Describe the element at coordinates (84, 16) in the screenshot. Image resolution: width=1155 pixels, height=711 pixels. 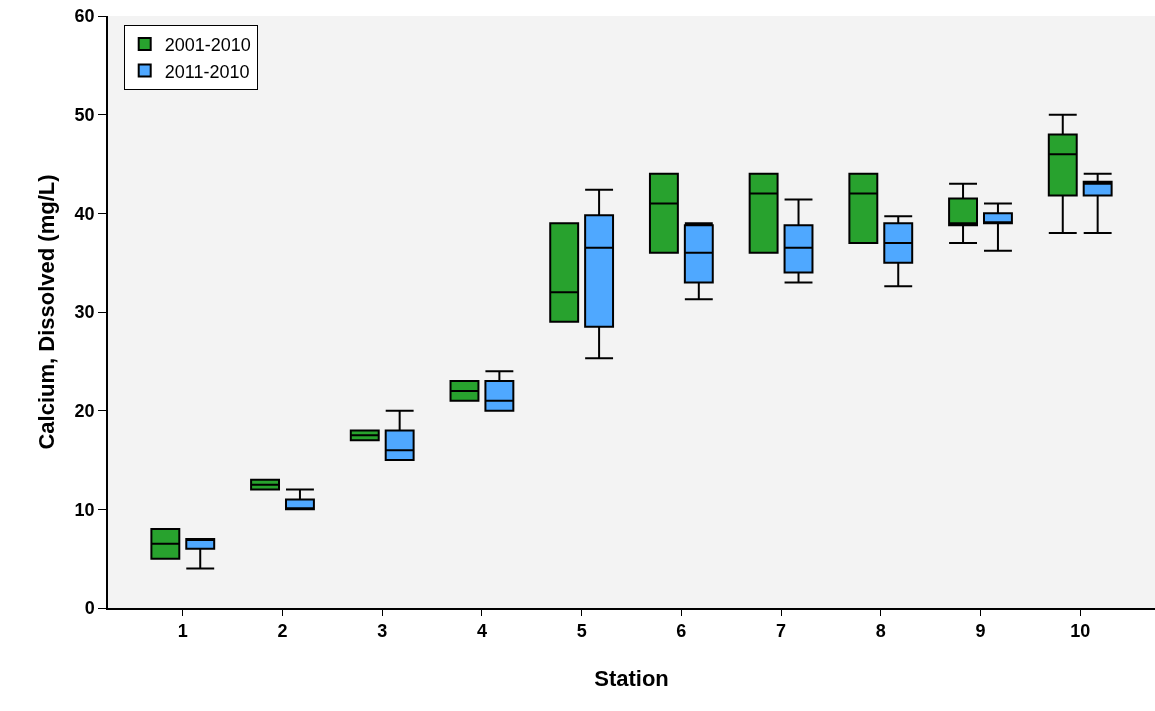
I see `y-tick-label: 60` at that location.